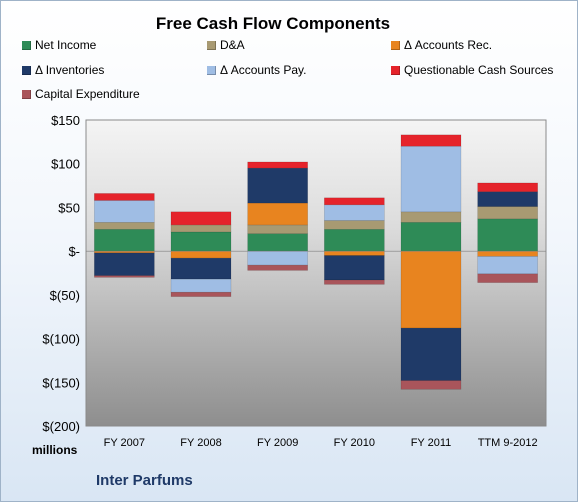 Image resolution: width=578 pixels, height=502 pixels. Describe the element at coordinates (448, 45) in the screenshot. I see `legend-label: Δ Accounts Rec.` at that location.